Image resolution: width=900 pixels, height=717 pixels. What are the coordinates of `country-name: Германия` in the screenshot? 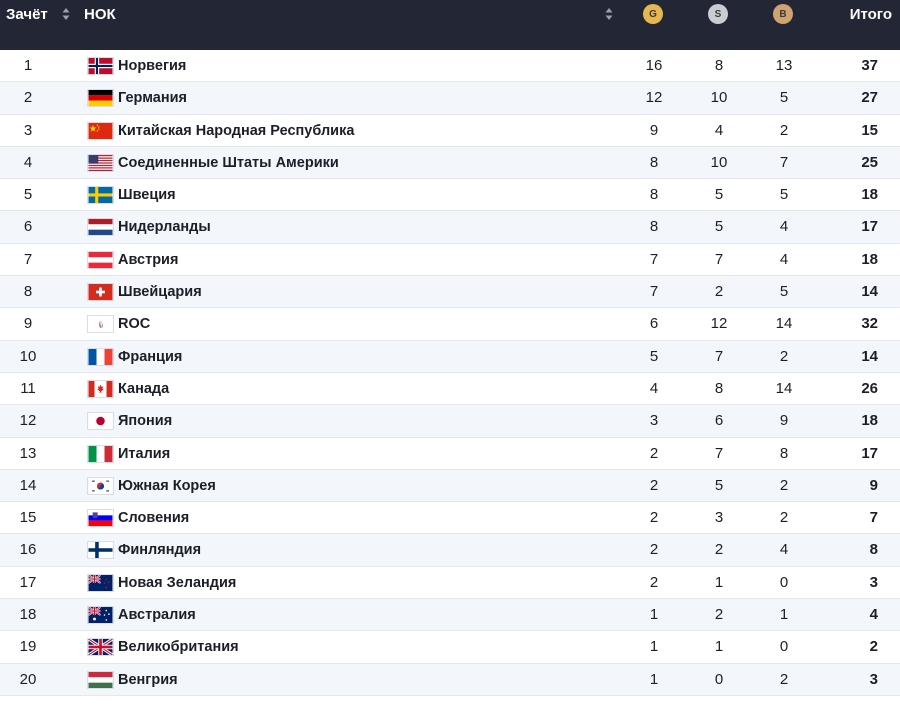 It's located at (152, 98).